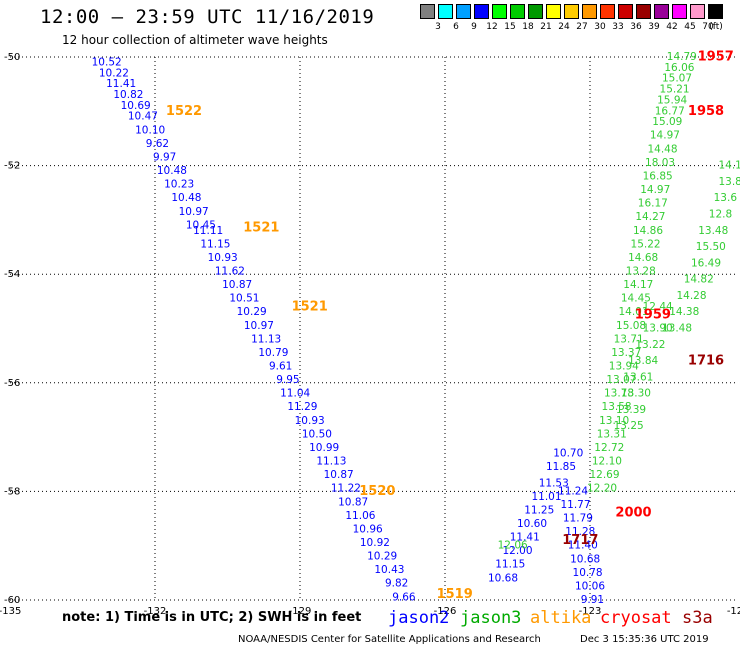 This screenshot has height=650, width=740. What do you see at coordinates (682, 57) in the screenshot?
I see `data-point-jason3: 14.79` at bounding box center [682, 57].